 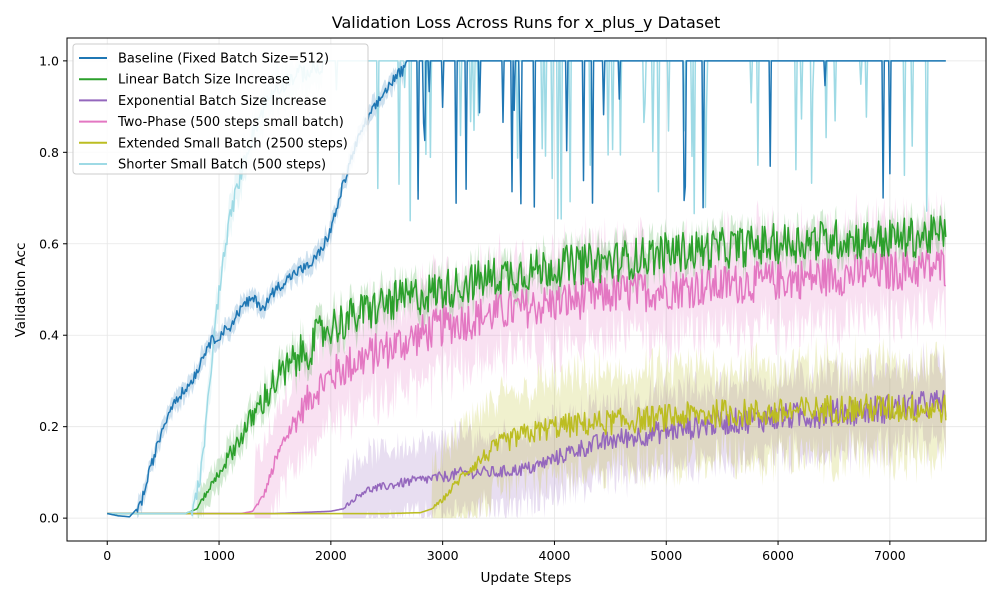 What do you see at coordinates (443, 555) in the screenshot?
I see `x-tick-label: 3000` at bounding box center [443, 555].